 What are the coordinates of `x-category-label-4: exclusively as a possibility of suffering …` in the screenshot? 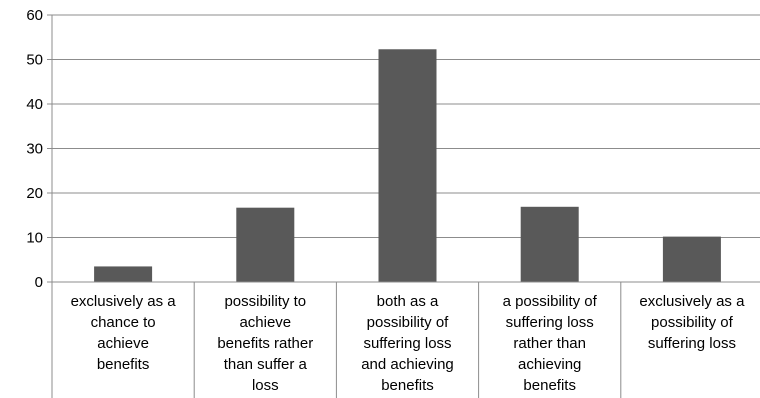 It's located at (692, 322).